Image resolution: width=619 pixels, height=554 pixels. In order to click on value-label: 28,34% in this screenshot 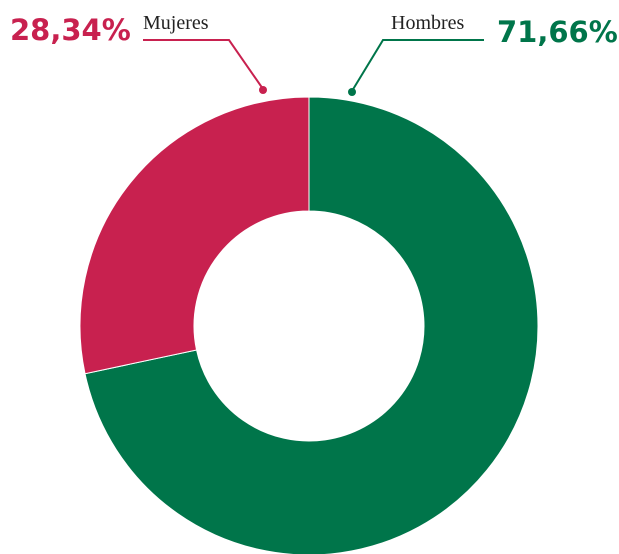, I will do `click(70, 30)`.